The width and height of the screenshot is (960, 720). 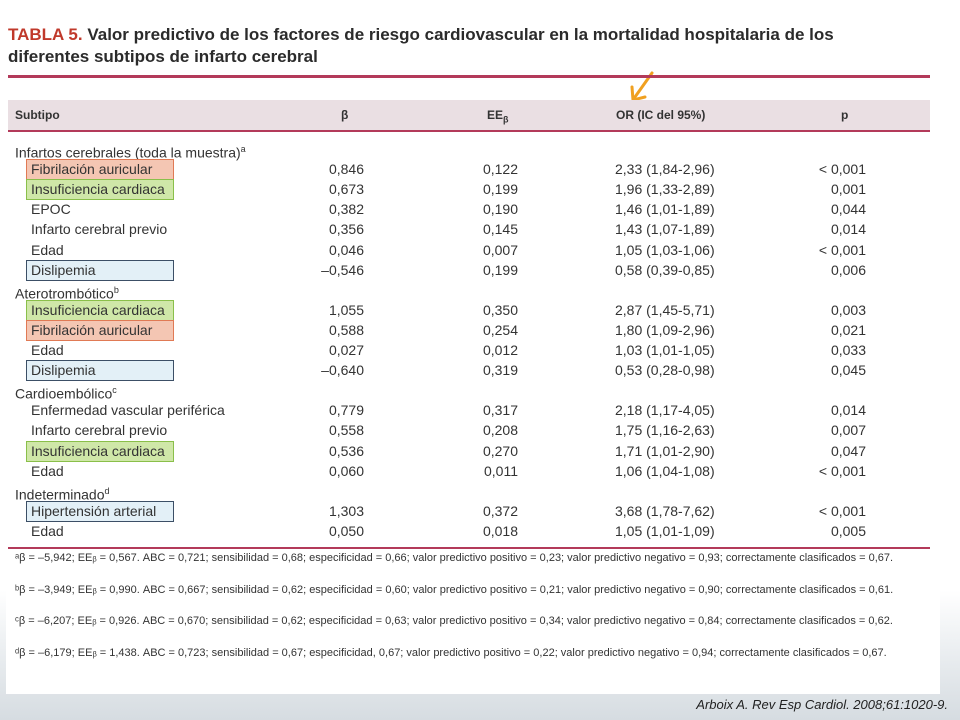 I want to click on p-value: 0,001, so click(x=848, y=189).